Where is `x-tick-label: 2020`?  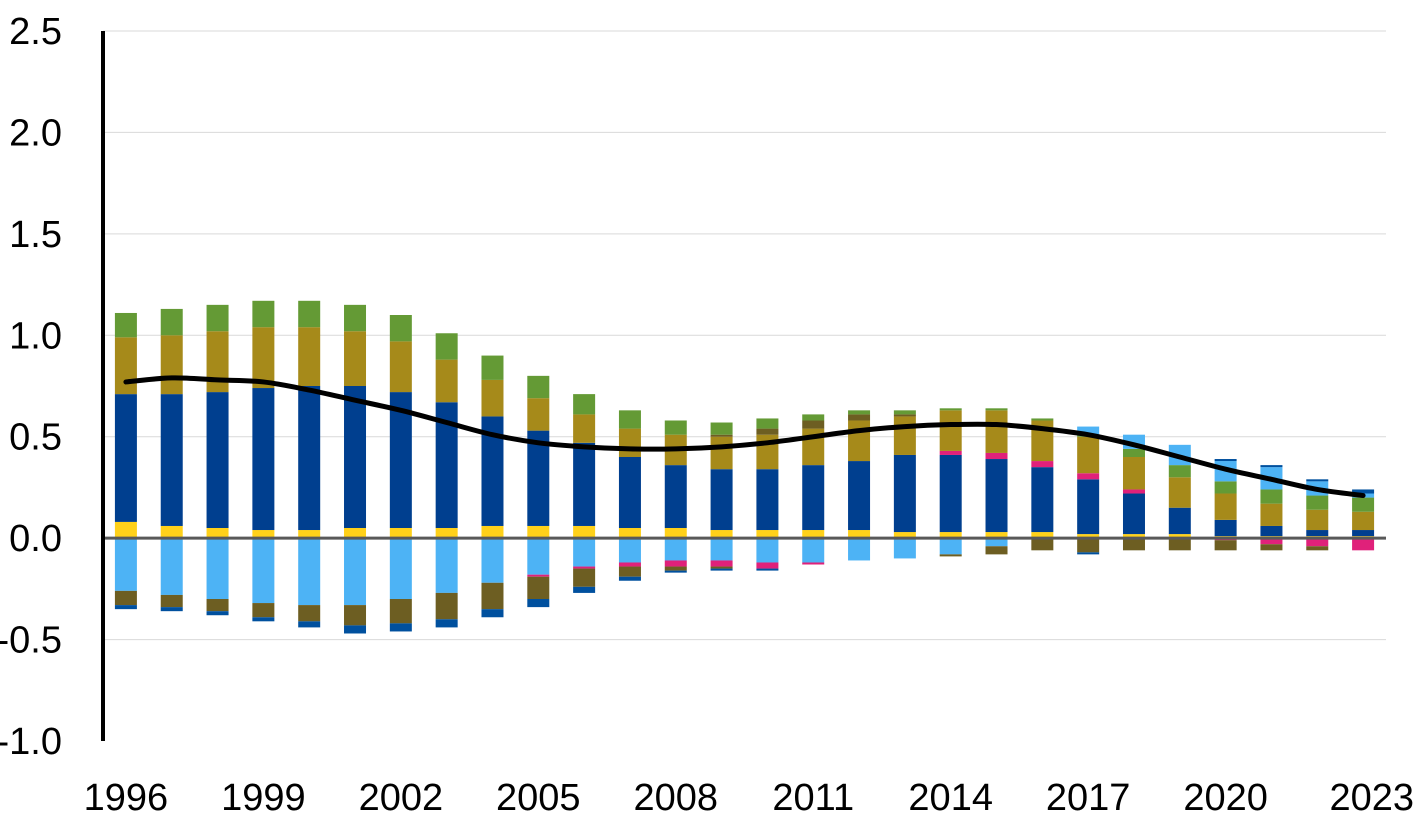
x-tick-label: 2020 is located at coordinates (1225, 798).